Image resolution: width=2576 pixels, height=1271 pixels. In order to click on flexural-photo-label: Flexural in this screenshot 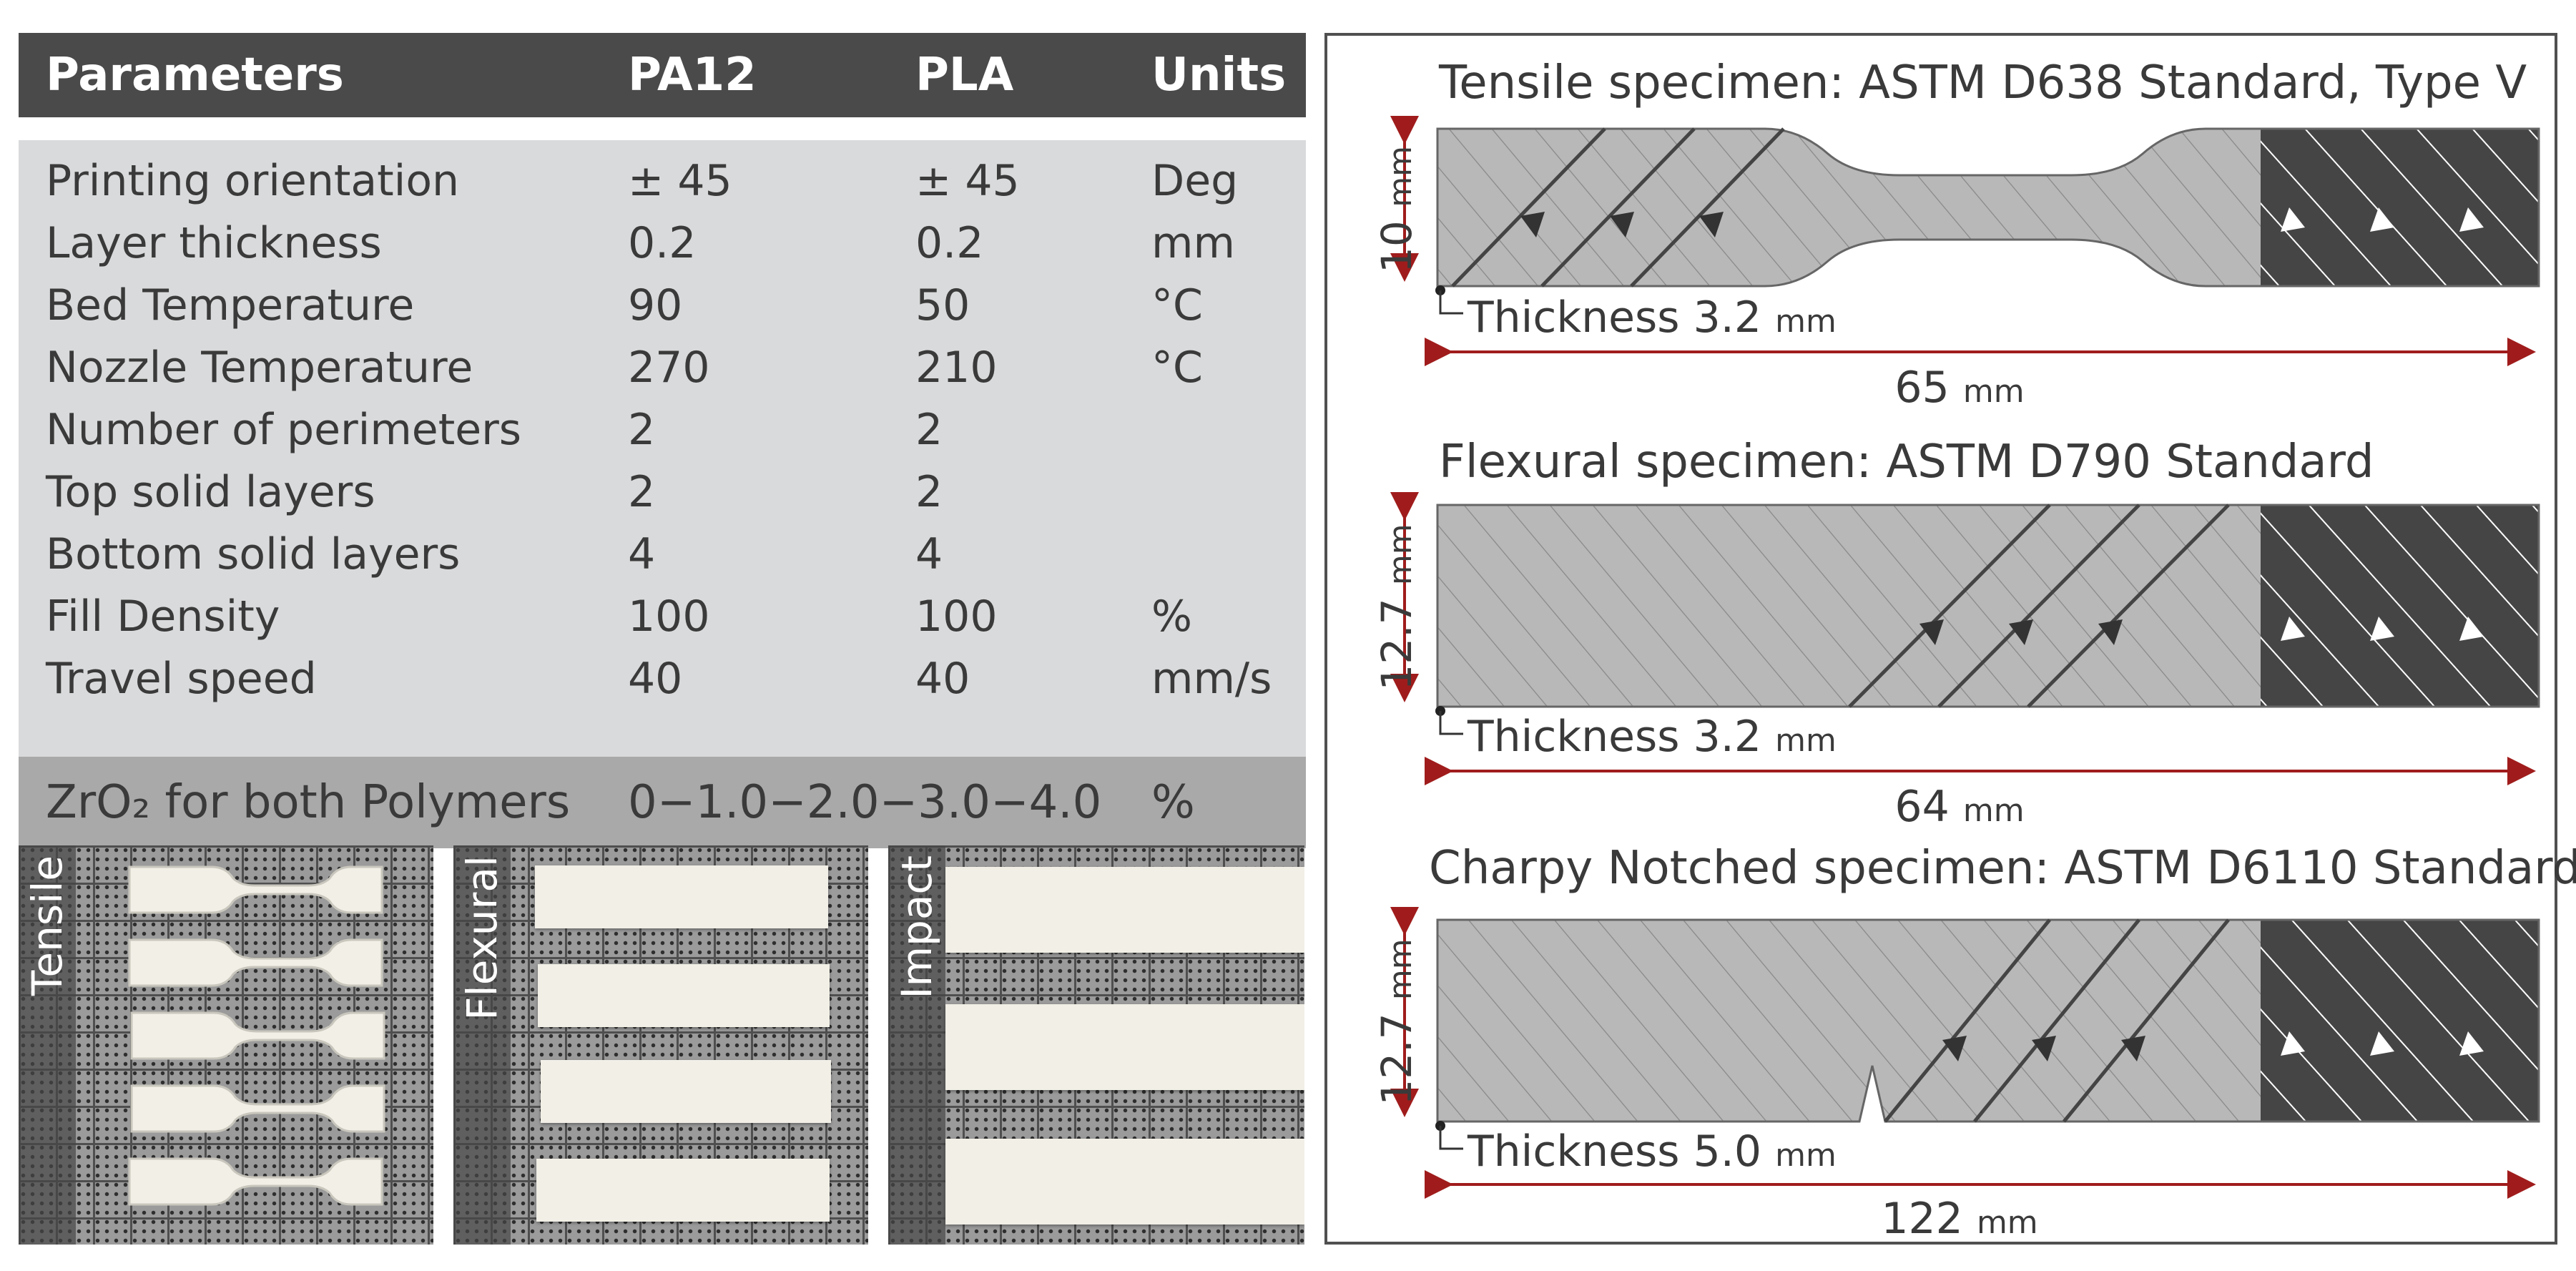, I will do `click(482, 938)`.